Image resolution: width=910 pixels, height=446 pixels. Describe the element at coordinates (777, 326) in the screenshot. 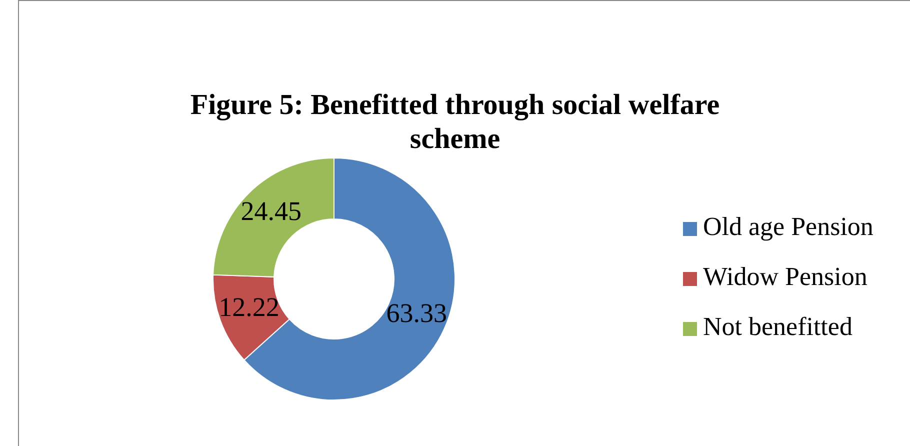

I see `legend-label: Not benefitted` at that location.